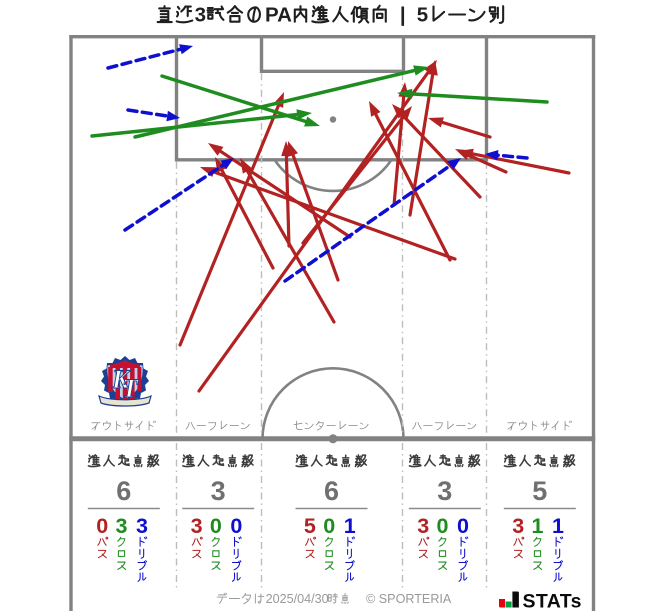 The width and height of the screenshot is (663, 611). What do you see at coordinates (552, 601) in the screenshot?
I see `svg-text: STATs` at bounding box center [552, 601].